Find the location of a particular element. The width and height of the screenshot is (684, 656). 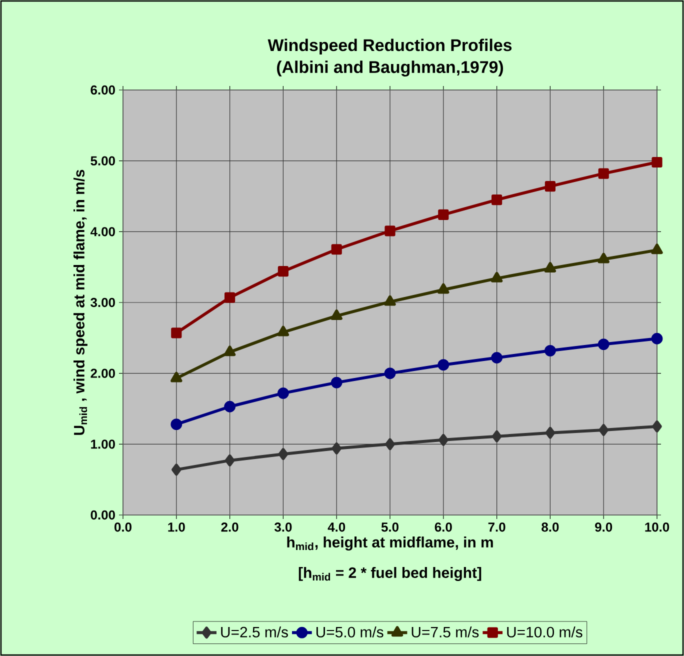

y-tick-label: 0.00 is located at coordinates (102, 515).